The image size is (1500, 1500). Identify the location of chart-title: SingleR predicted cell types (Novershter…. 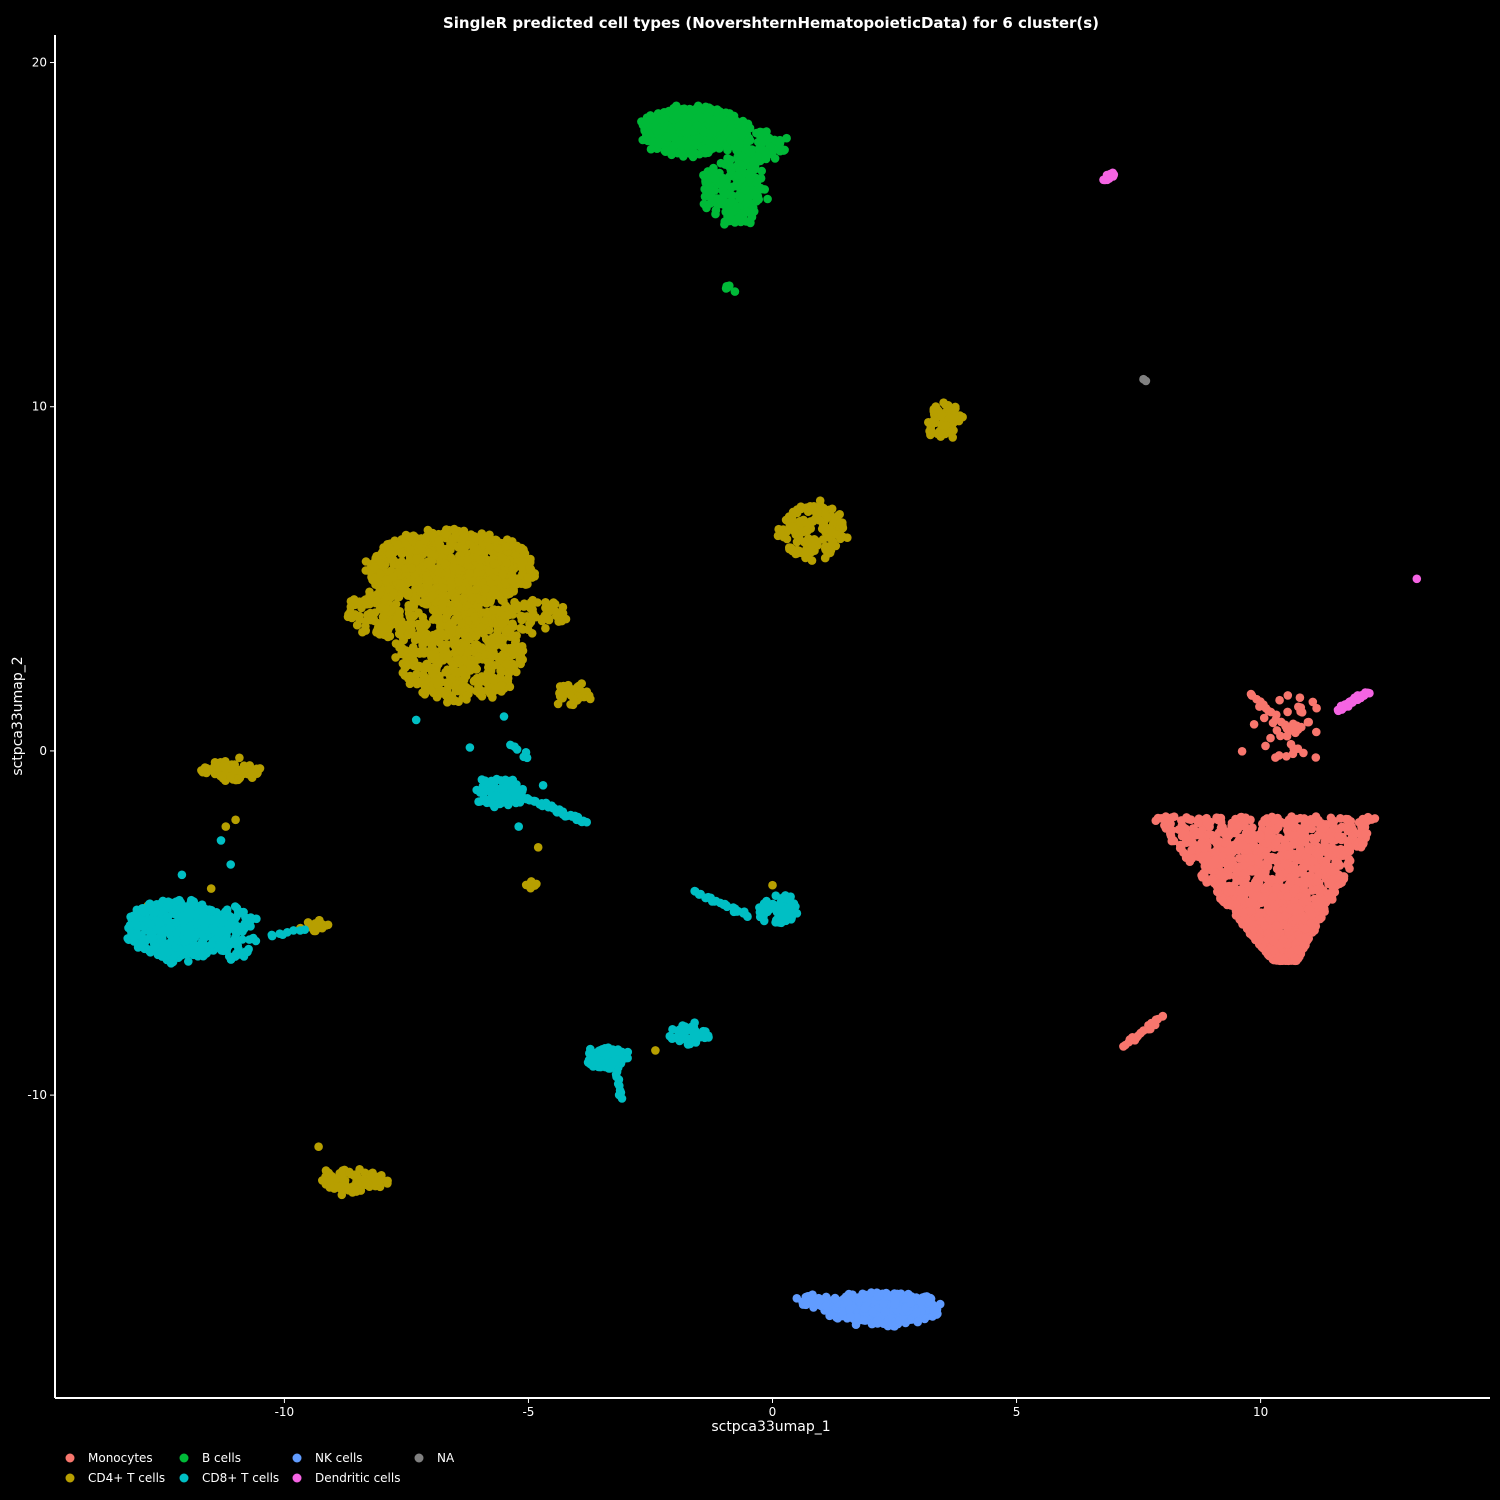
(771, 23).